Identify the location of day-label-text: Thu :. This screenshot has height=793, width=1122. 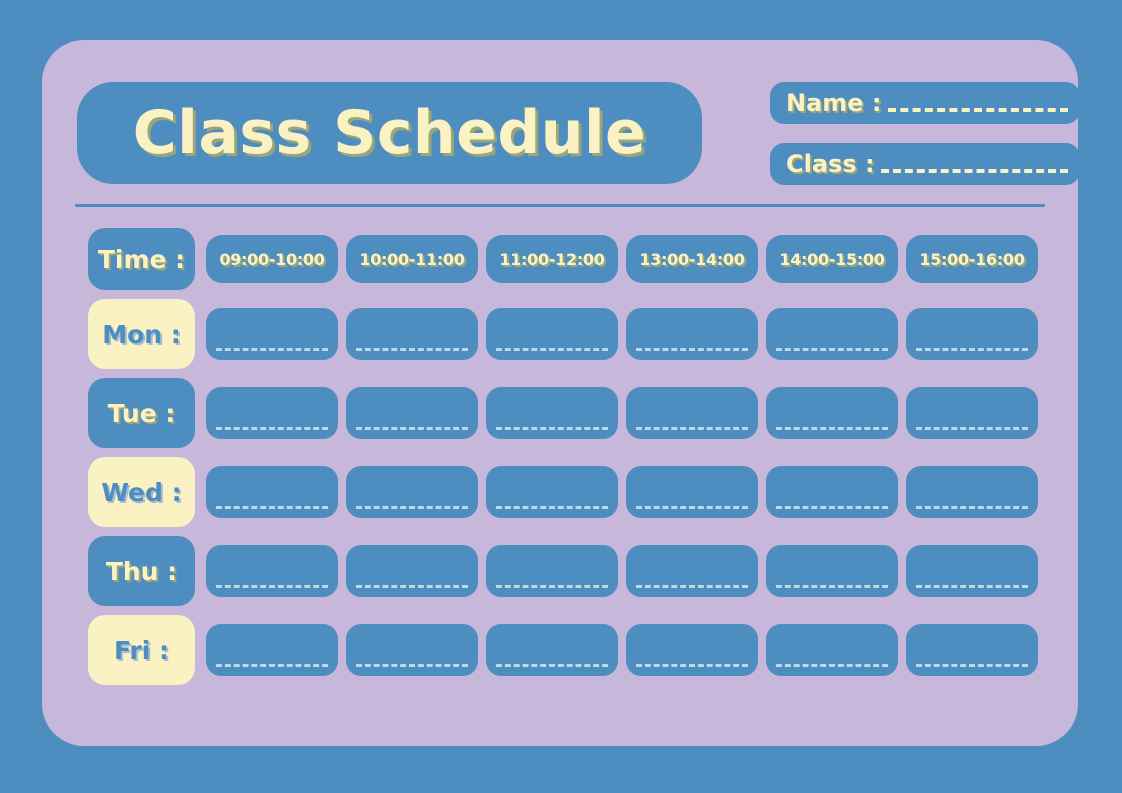
(141, 571).